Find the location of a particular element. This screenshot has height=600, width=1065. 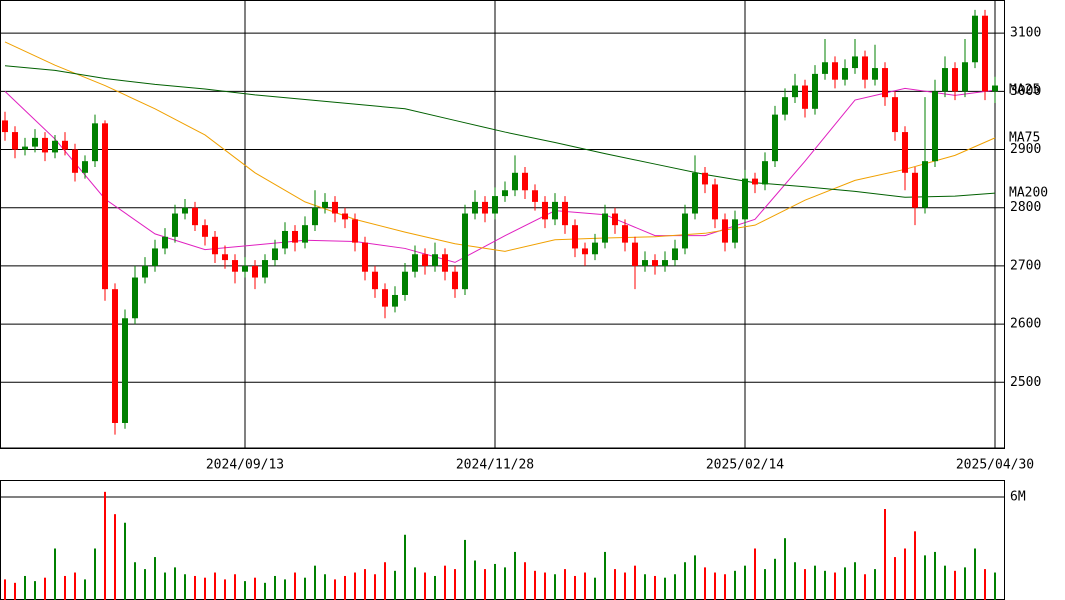

y-tick-label: 3000 is located at coordinates (1025, 91).